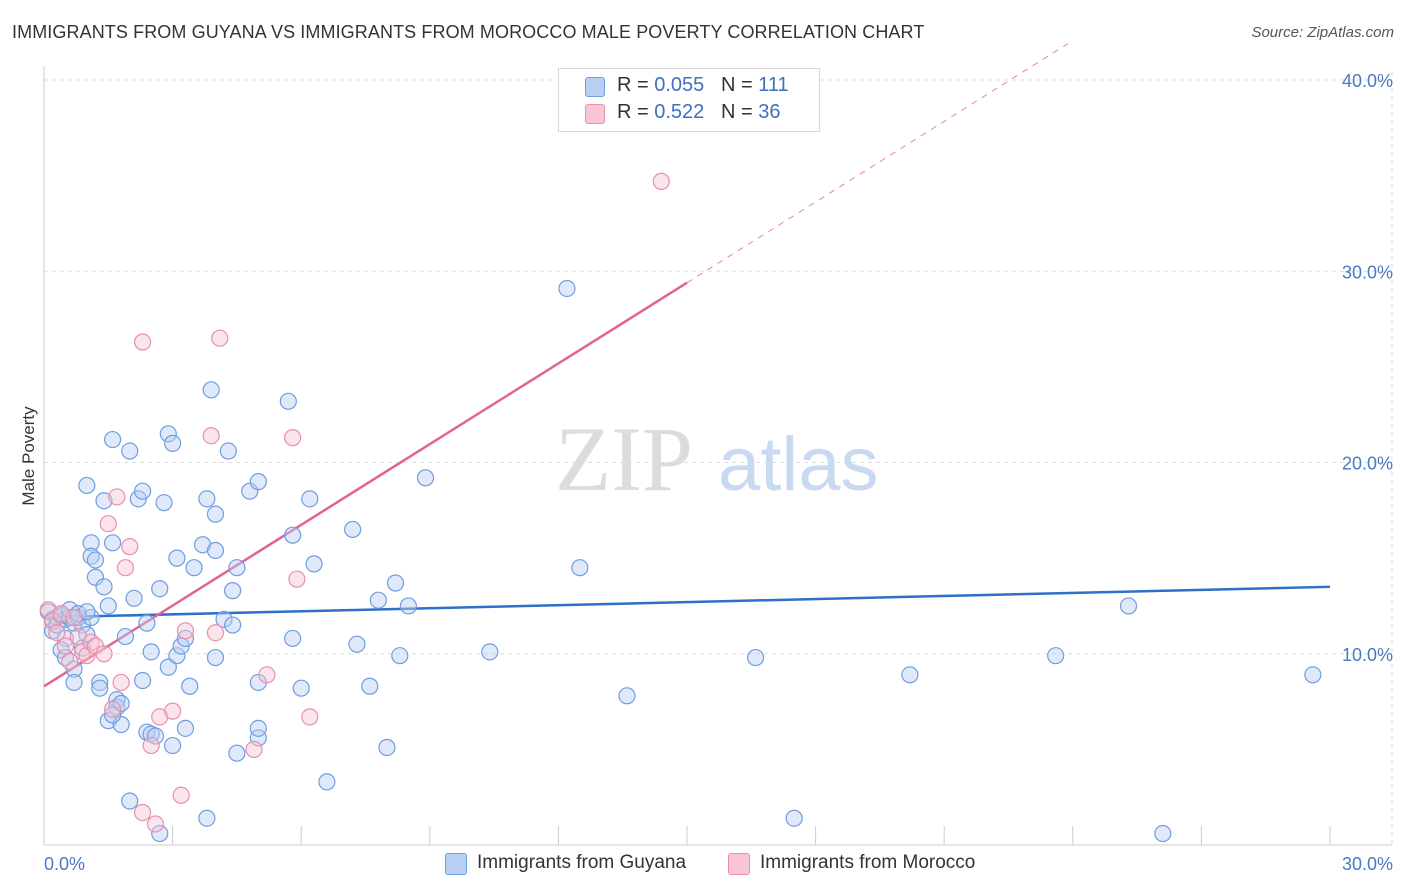 This screenshot has width=1406, height=892. I want to click on y-tick-label: 10.0%, so click(1367, 655).